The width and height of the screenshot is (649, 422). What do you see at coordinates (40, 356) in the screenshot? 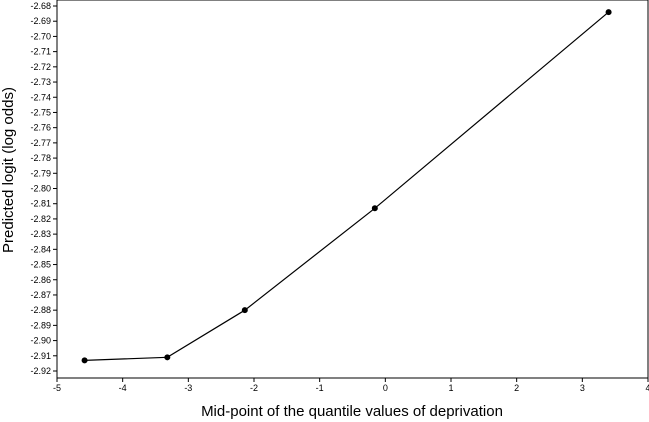
I see `y-tick-label: -2.91` at bounding box center [40, 356].